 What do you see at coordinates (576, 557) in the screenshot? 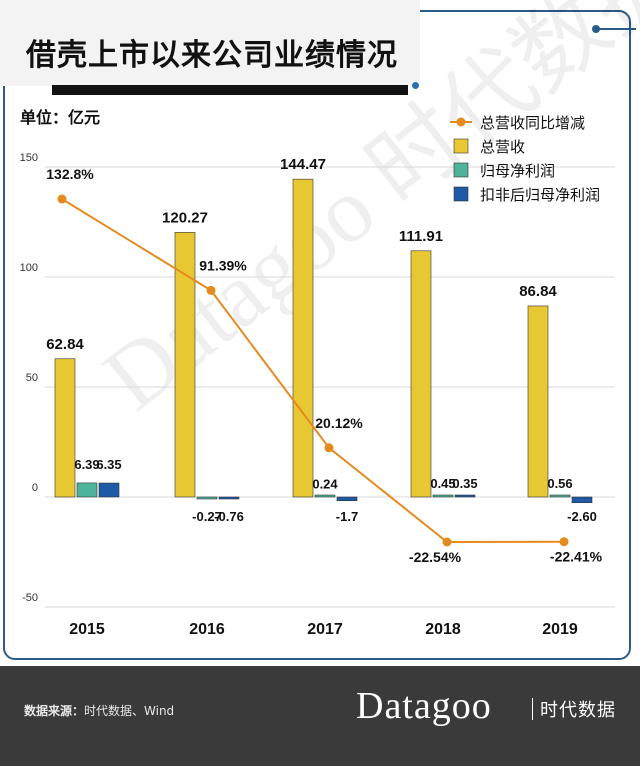
I see `growth-value-label: -22.41%` at bounding box center [576, 557].